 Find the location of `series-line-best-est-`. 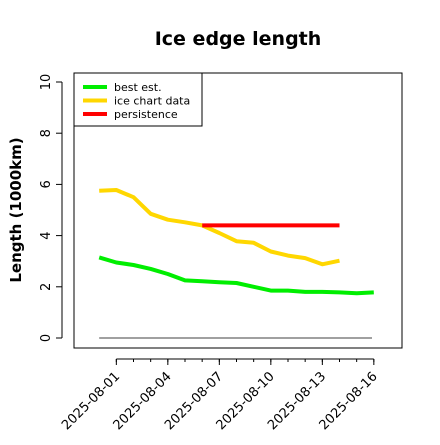

series-line-best-est- is located at coordinates (236, 275).